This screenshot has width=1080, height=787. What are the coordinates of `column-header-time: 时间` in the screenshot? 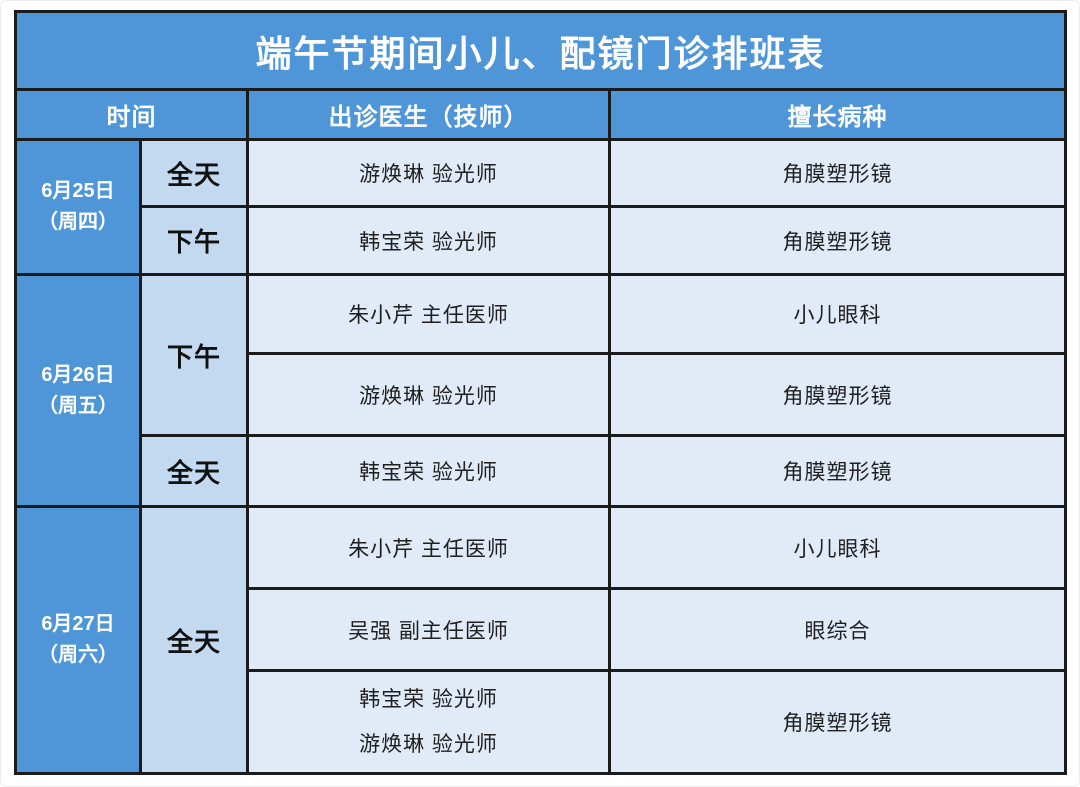 It's located at (131, 114).